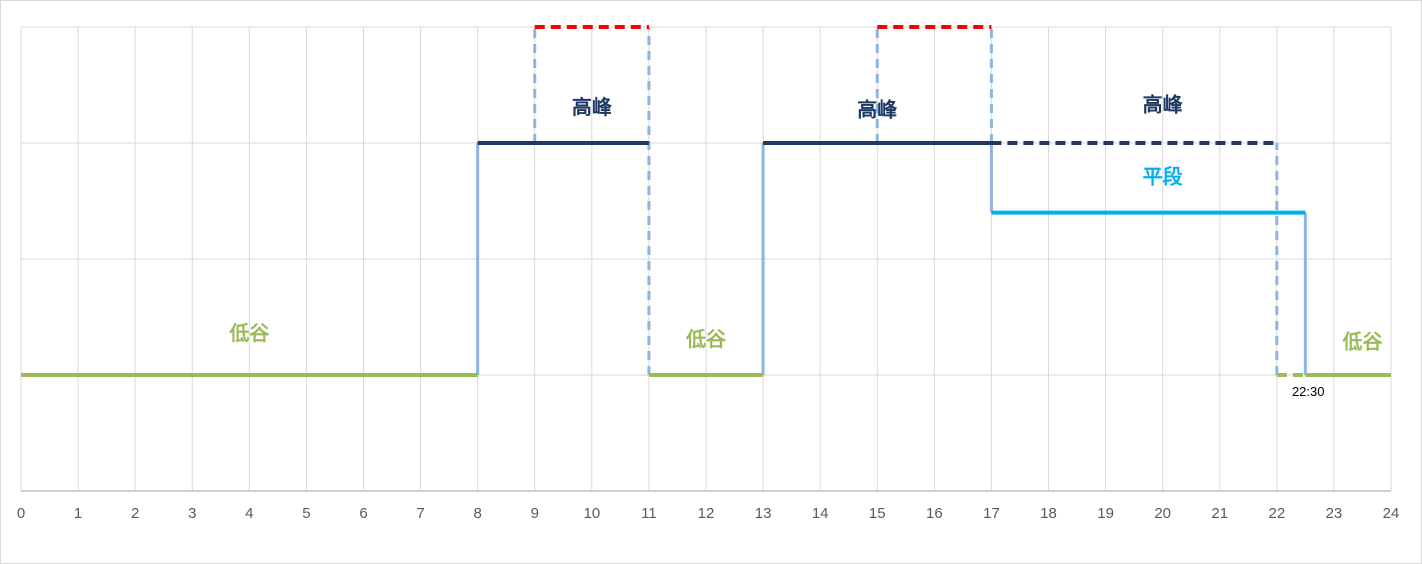 Image resolution: width=1422 pixels, height=564 pixels. Describe the element at coordinates (477, 513) in the screenshot. I see `x-tick-label: 8` at that location.